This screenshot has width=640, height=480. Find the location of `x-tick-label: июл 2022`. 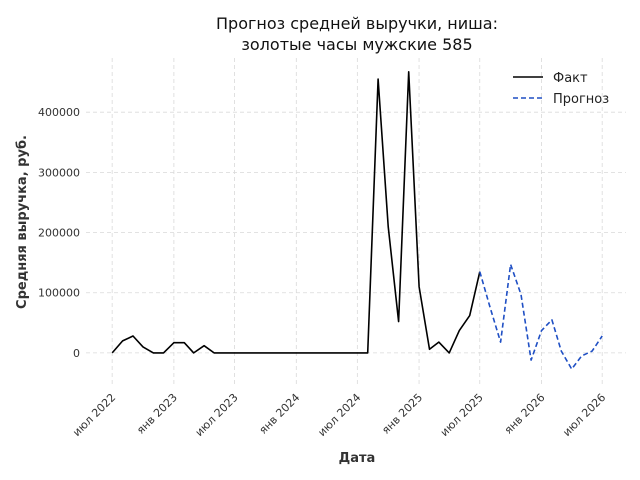

x-tick-label: июл 2022 is located at coordinates (94, 415).